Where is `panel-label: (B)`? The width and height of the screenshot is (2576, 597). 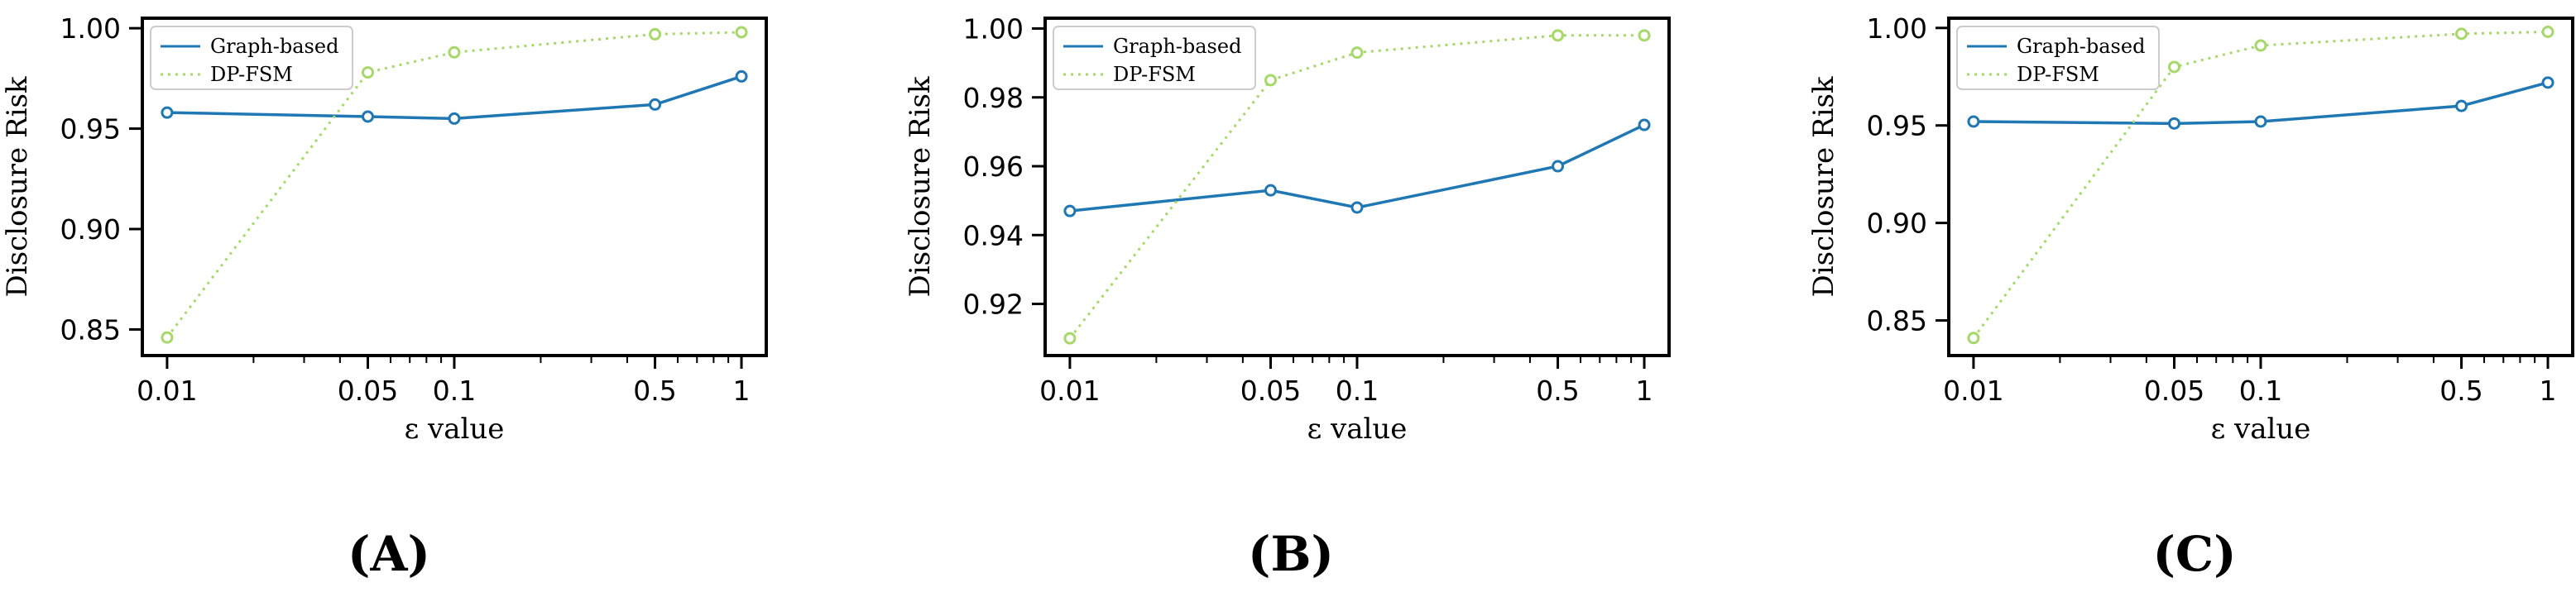 panel-label: (B) is located at coordinates (1291, 554).